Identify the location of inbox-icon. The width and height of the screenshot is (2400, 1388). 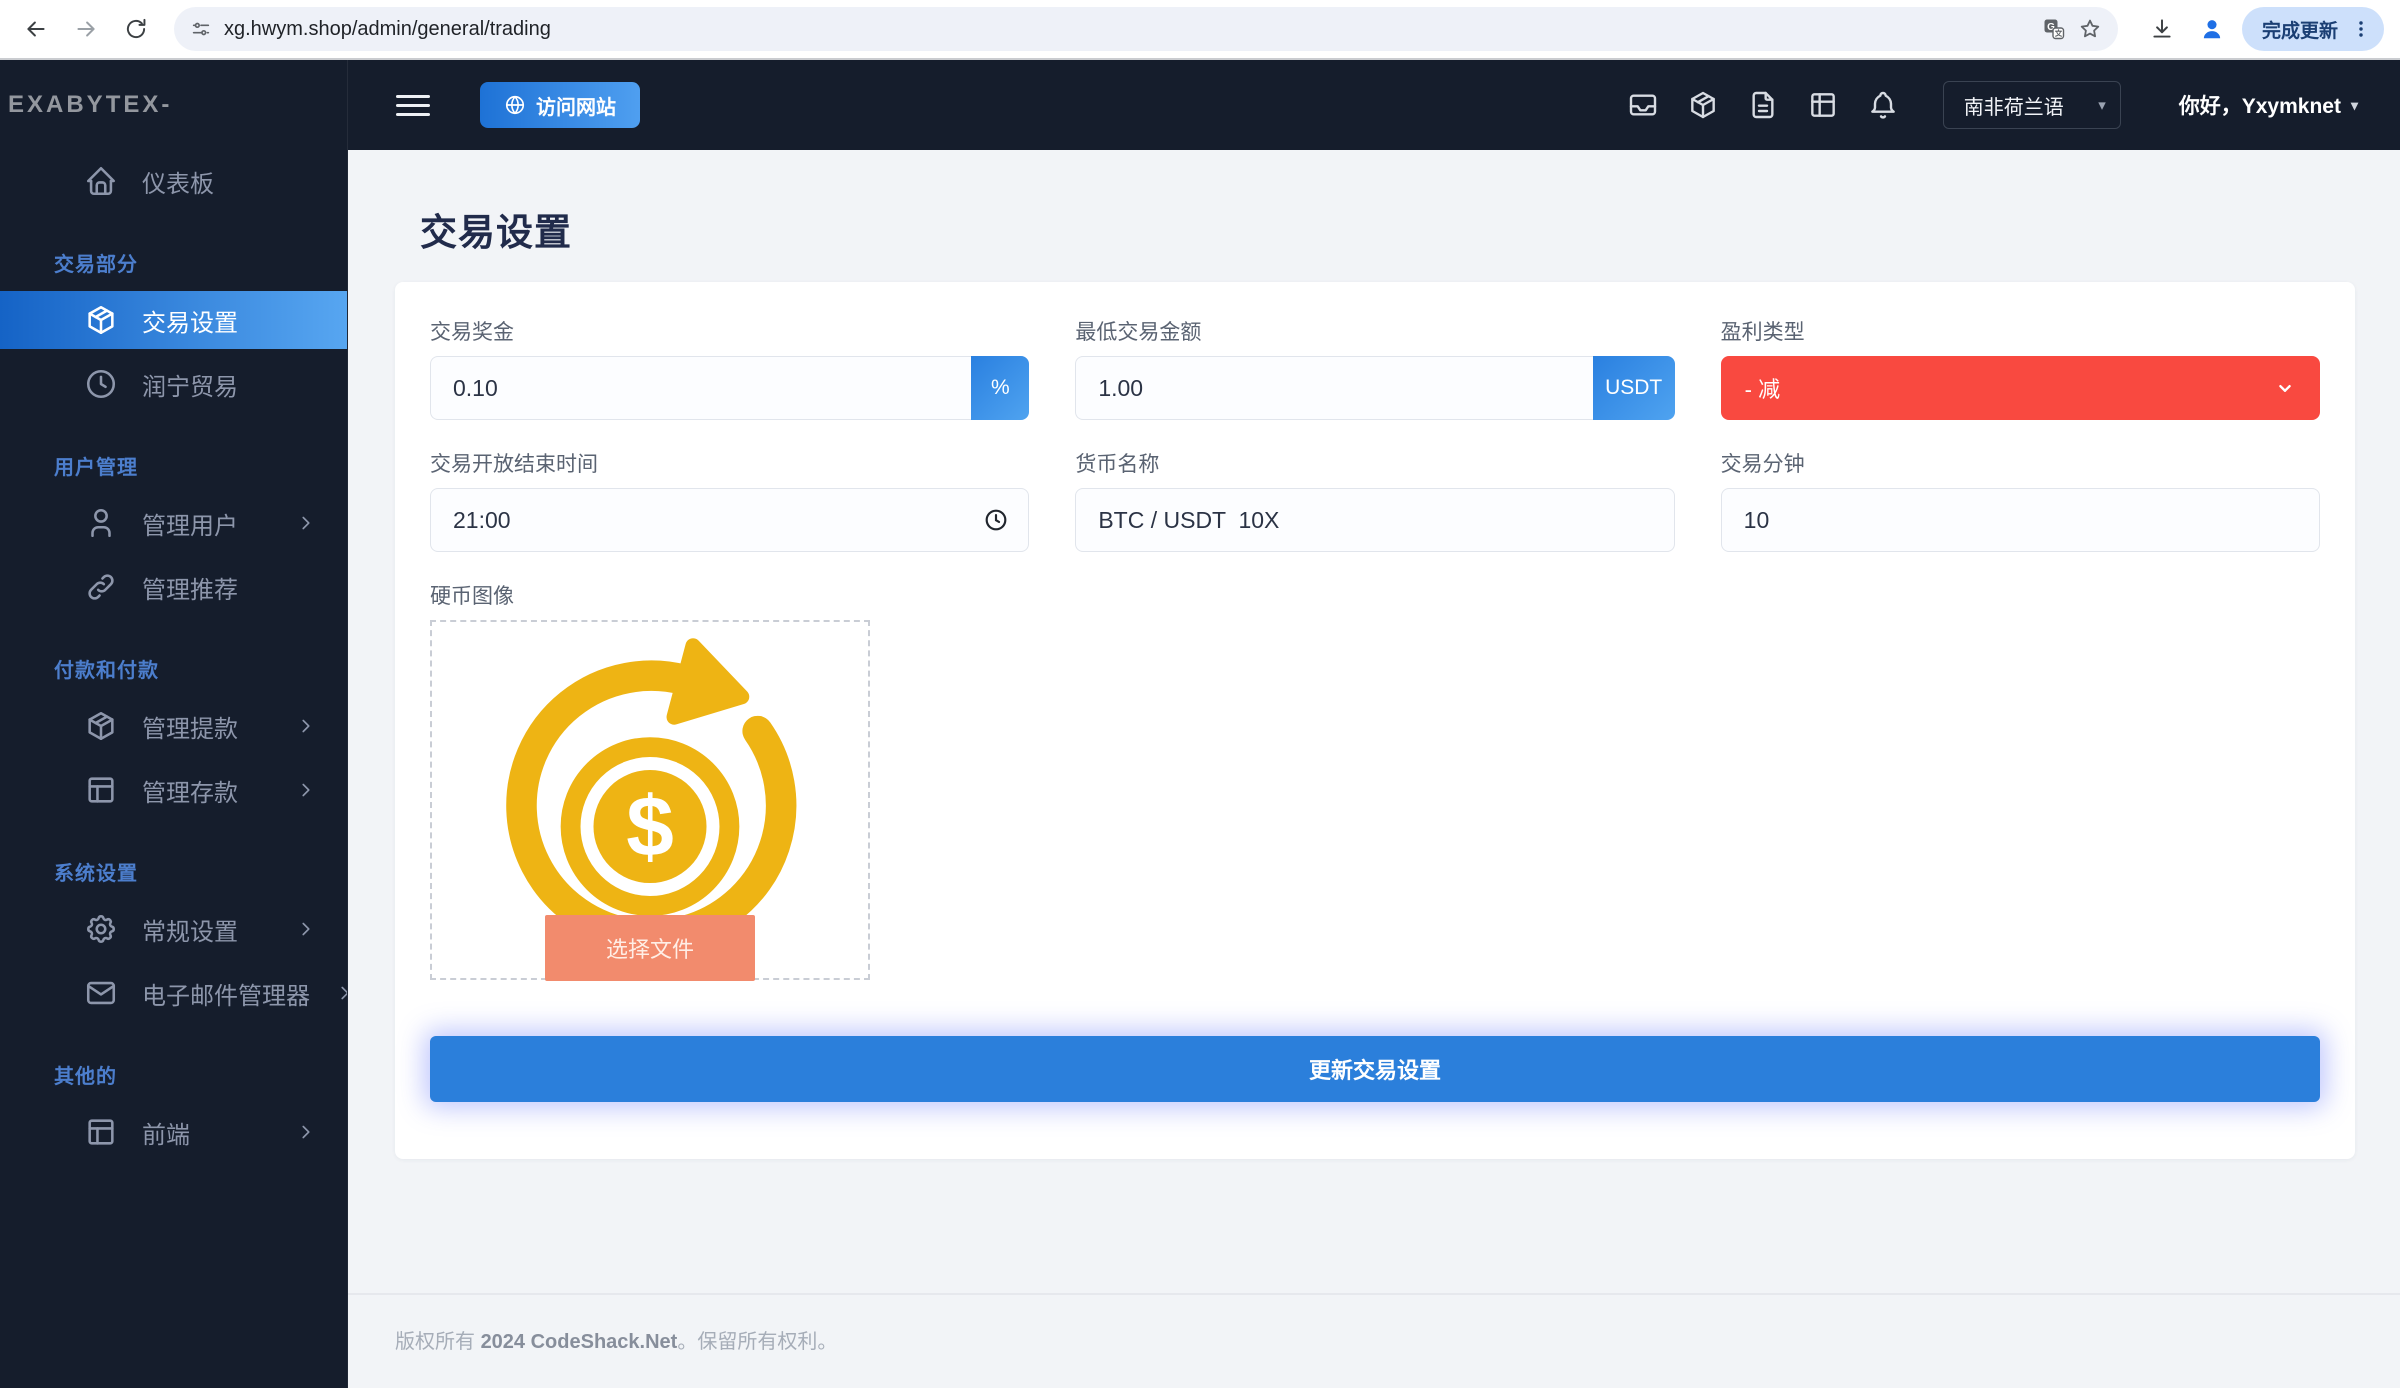
(1643, 105).